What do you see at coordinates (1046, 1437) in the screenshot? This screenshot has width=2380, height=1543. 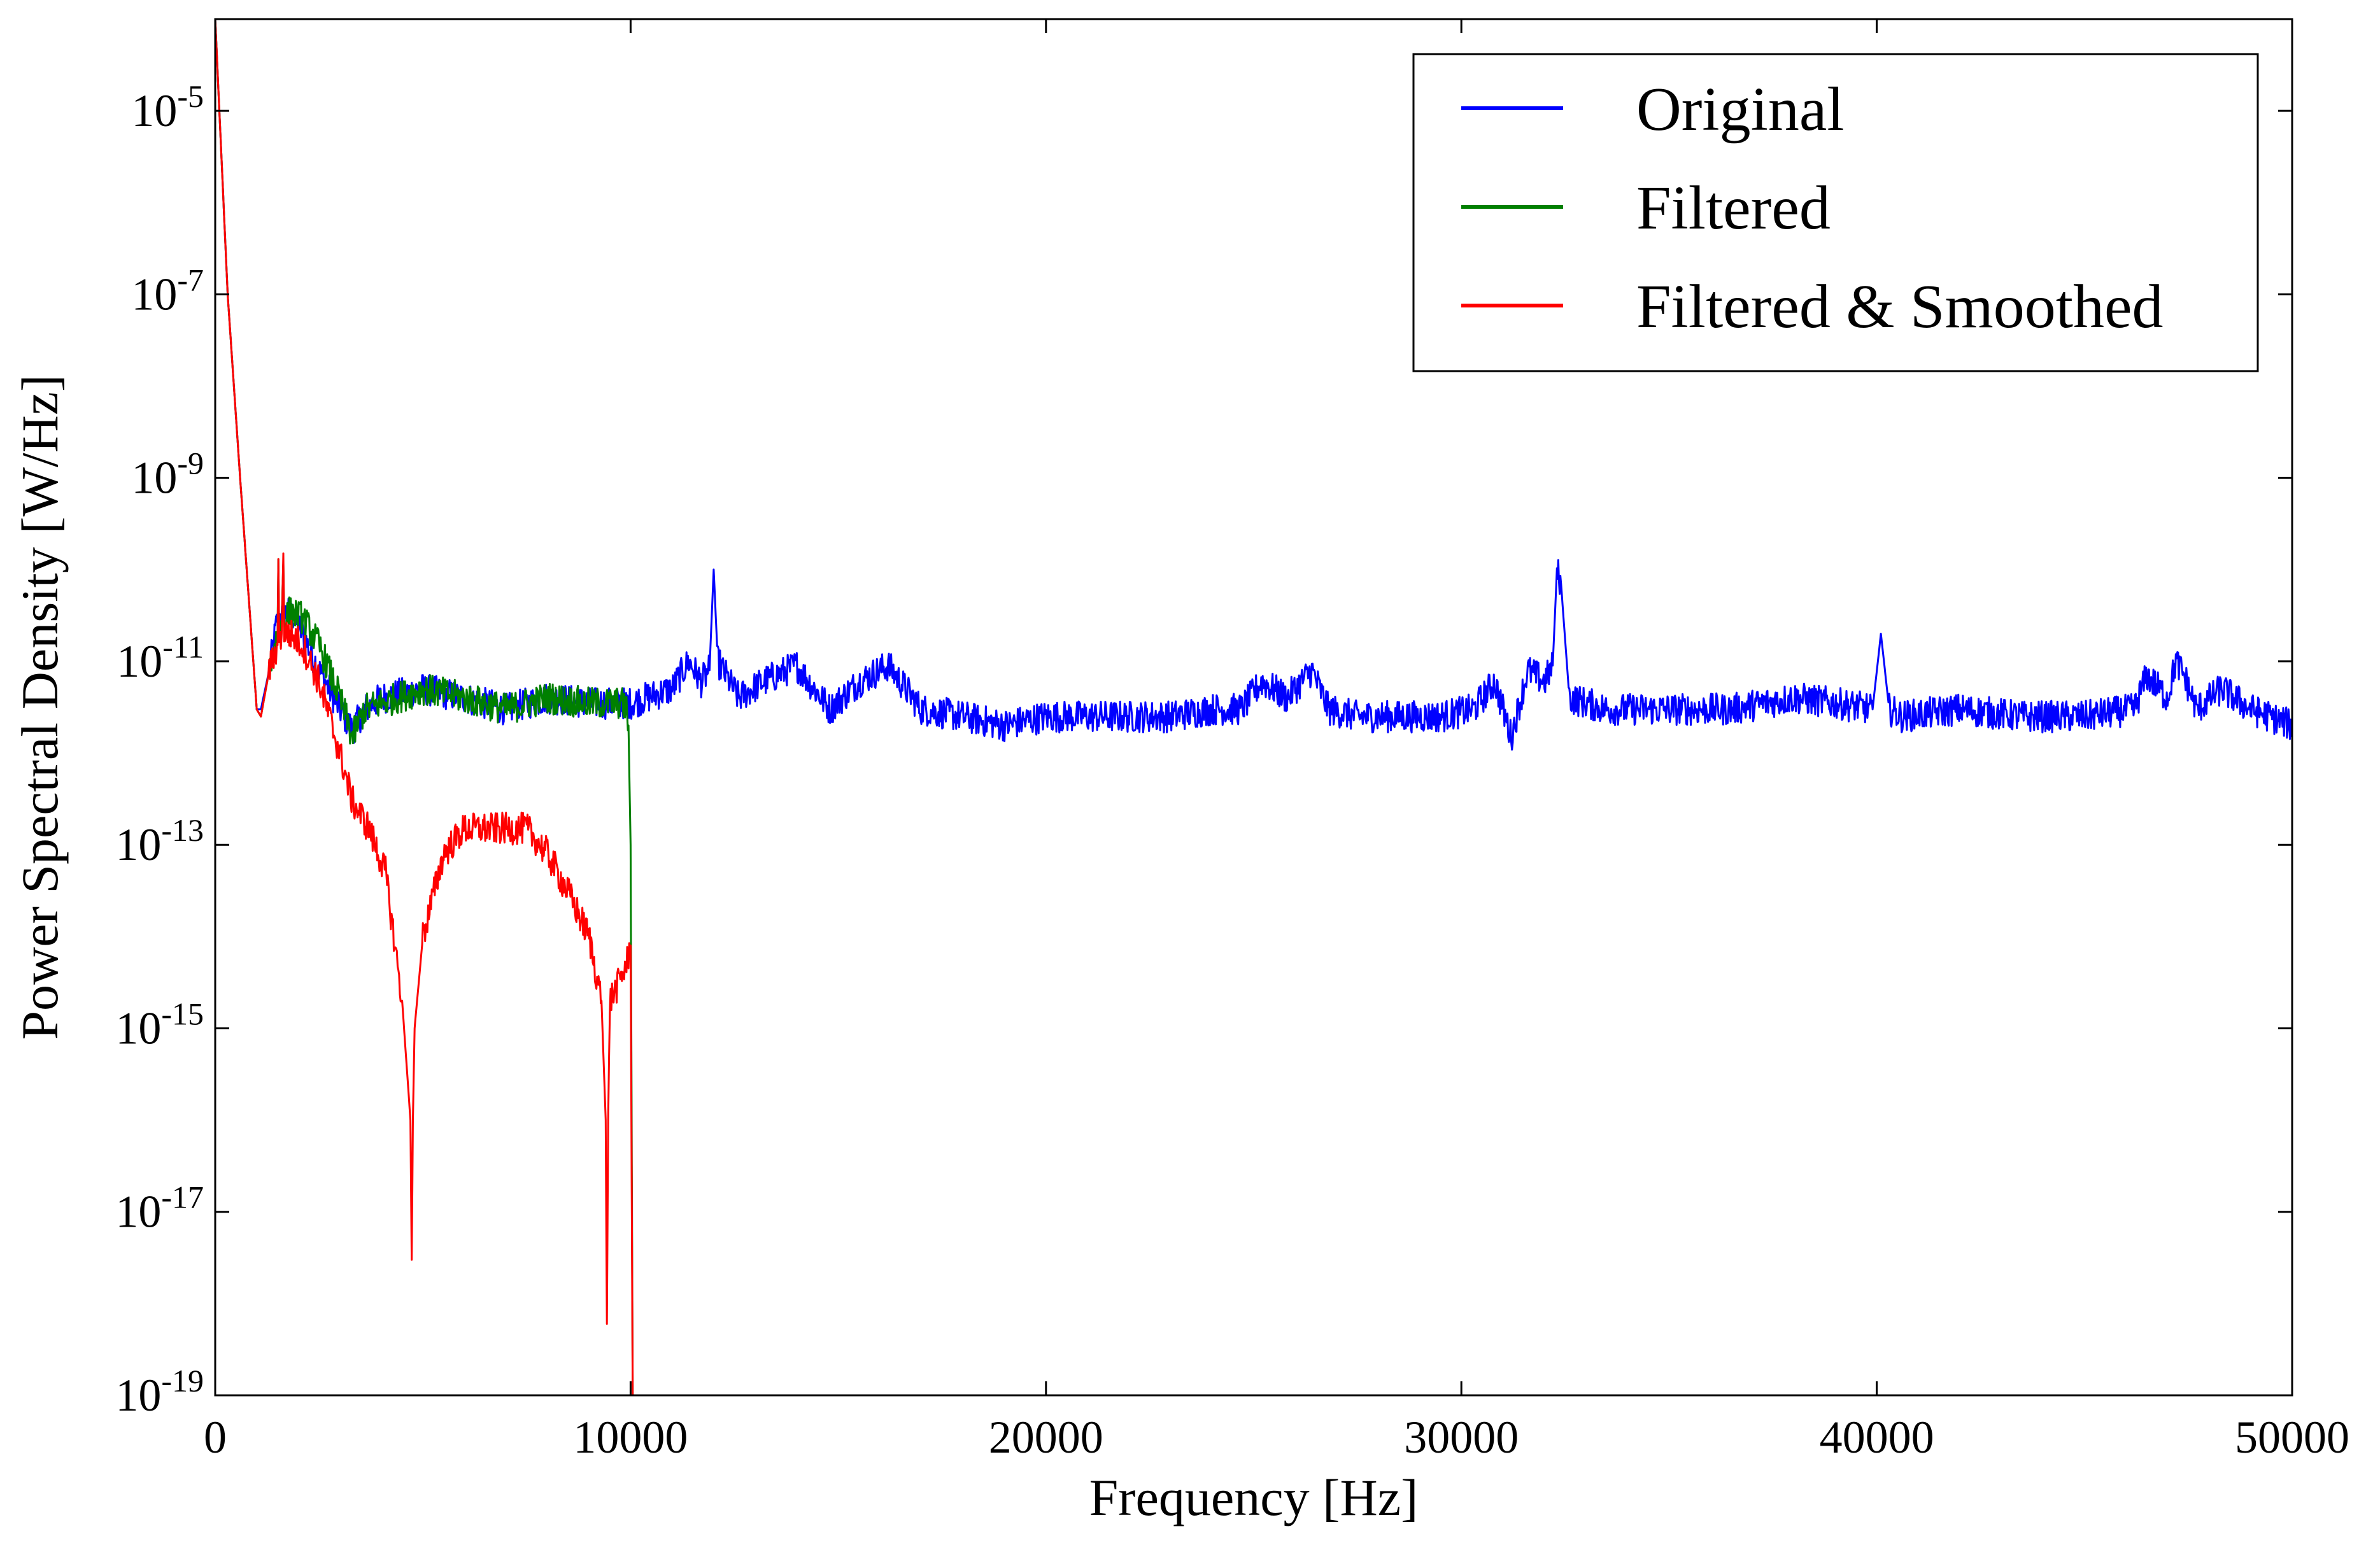 I see `x-tick-label: 20000` at bounding box center [1046, 1437].